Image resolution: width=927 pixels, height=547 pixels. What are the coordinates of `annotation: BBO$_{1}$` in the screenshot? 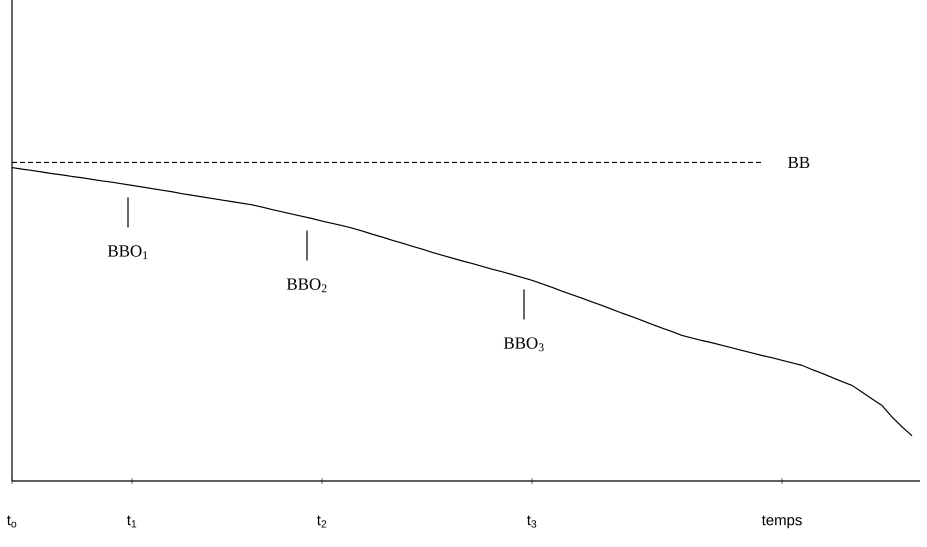 It's located at (128, 252).